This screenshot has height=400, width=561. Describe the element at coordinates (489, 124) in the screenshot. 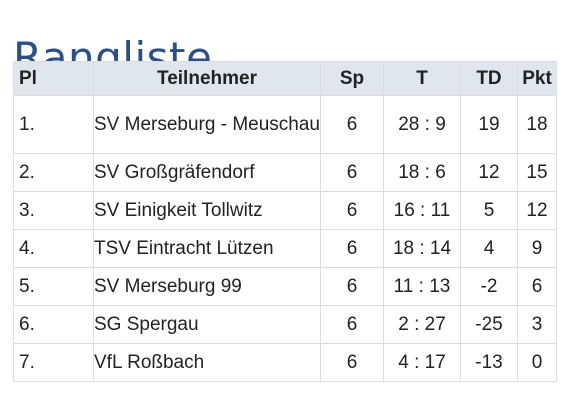

I see `cell-goal-difference: 19` at that location.